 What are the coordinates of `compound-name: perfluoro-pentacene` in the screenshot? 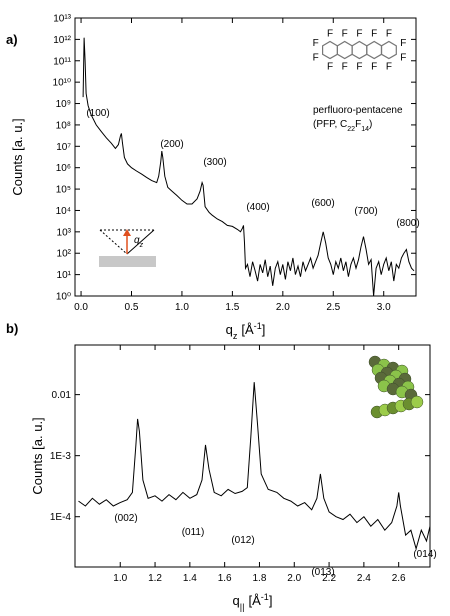 It's located at (358, 110).